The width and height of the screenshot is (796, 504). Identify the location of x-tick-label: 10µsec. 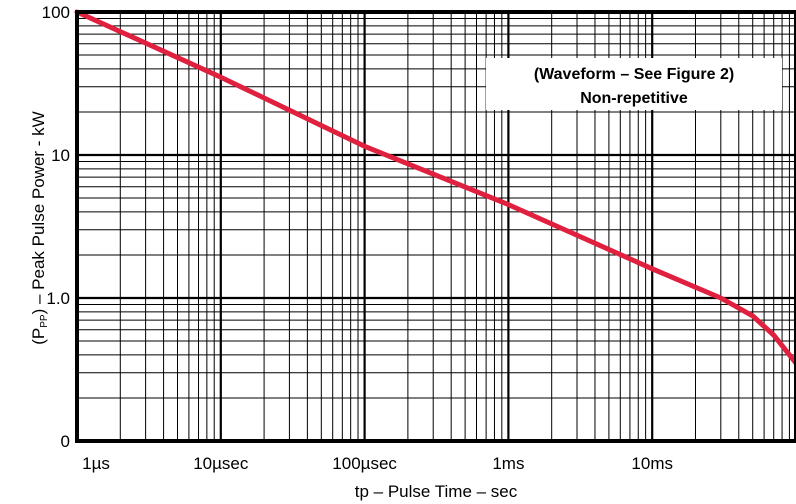
(221, 463).